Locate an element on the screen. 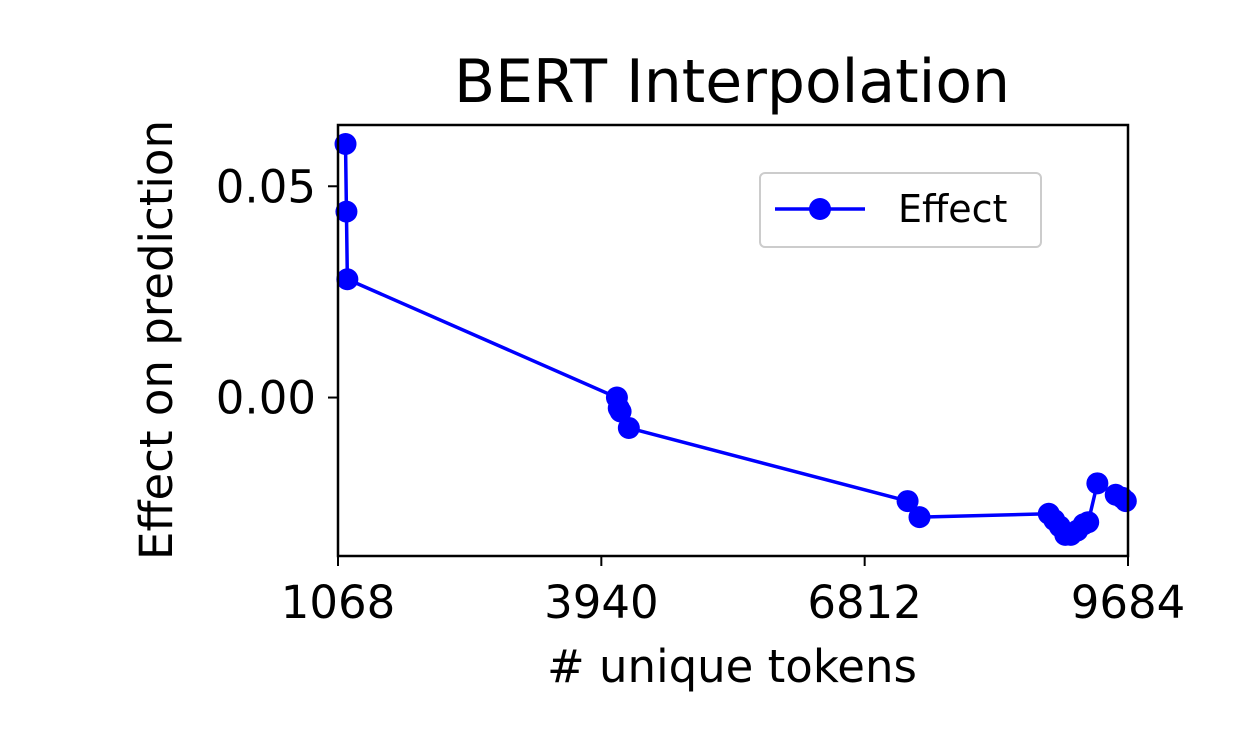 Image resolution: width=1250 pixels, height=750 pixels. legend-marker-sample is located at coordinates (820, 209).